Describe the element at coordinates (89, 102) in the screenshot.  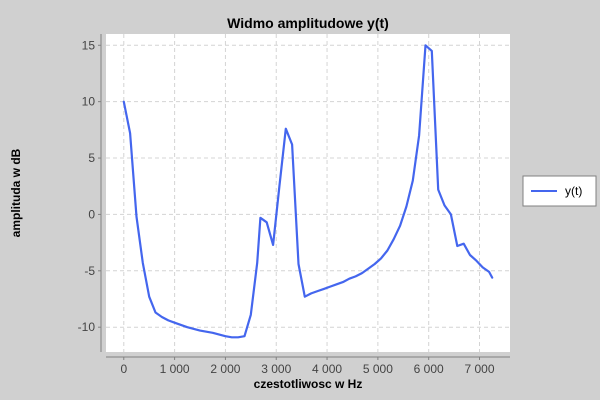
I see `y-tick-label: 10` at that location.